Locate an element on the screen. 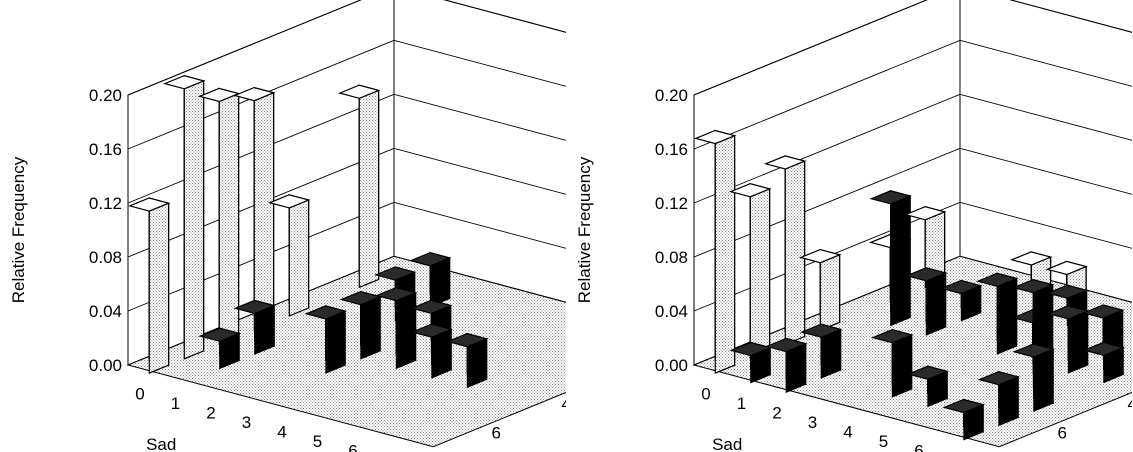  x-tick-label: 2 is located at coordinates (776, 412).